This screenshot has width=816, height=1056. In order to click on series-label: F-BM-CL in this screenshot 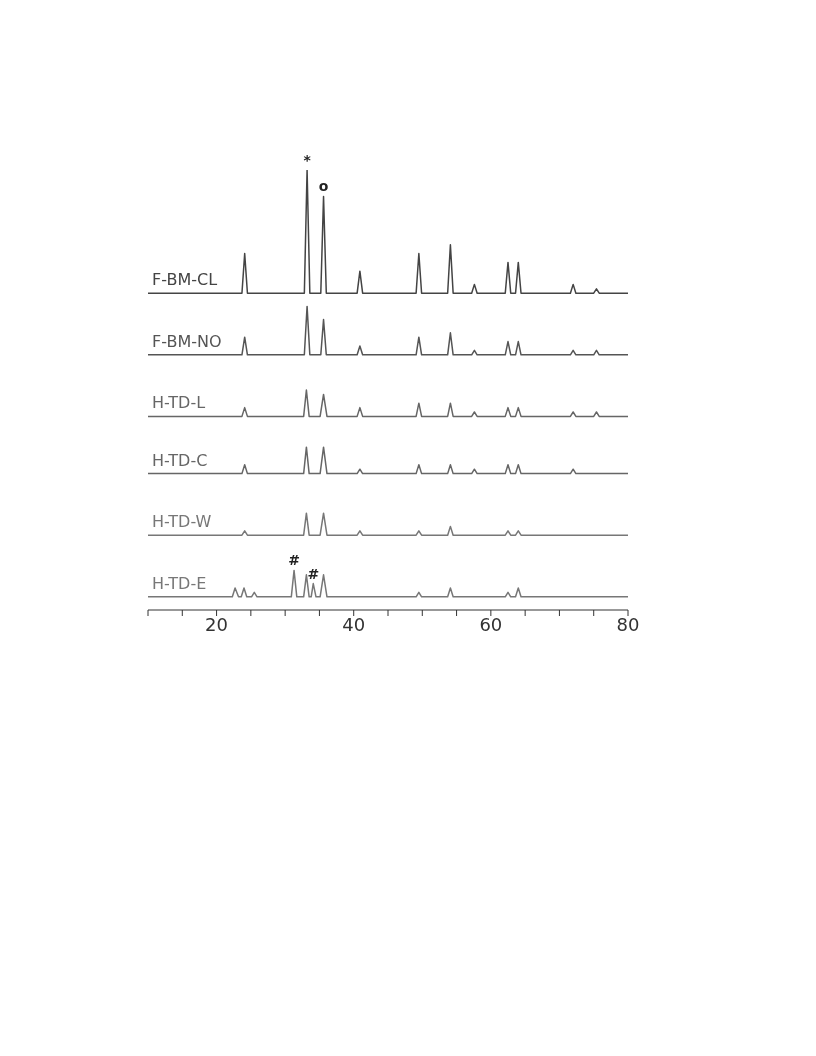, I will do `click(185, 280)`.